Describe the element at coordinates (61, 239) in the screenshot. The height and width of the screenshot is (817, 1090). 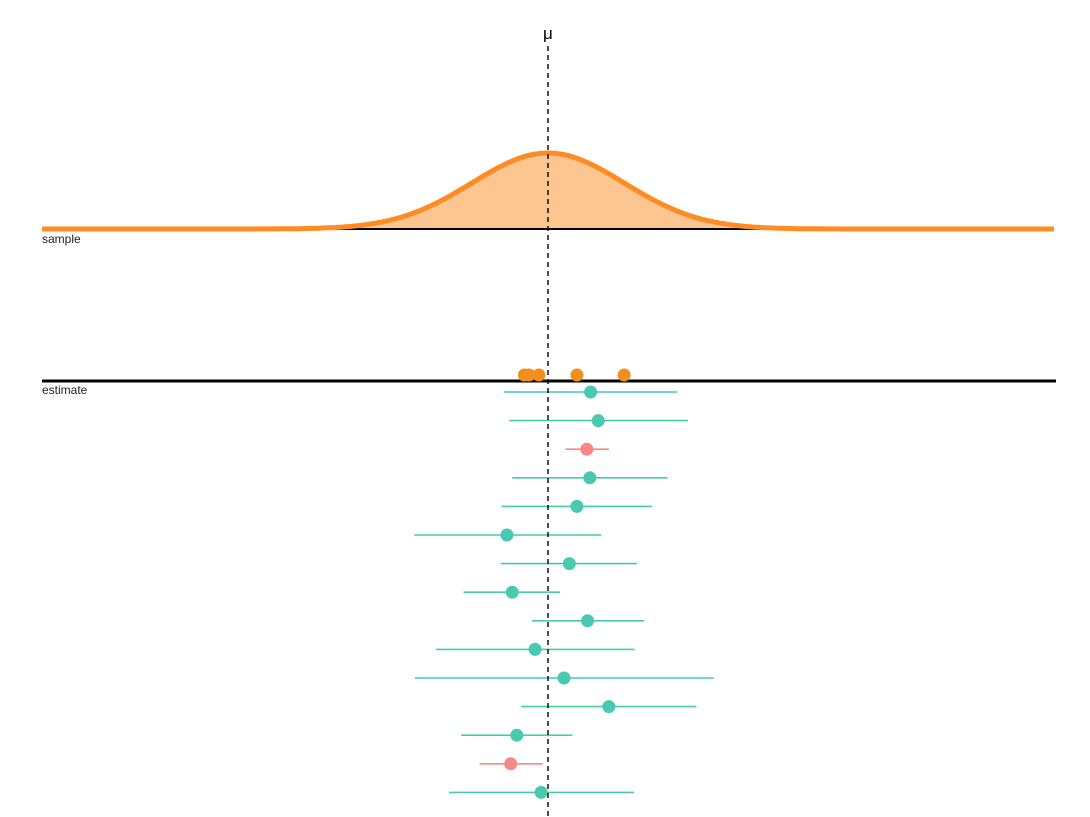
I see `sample-panel-label: sample` at that location.